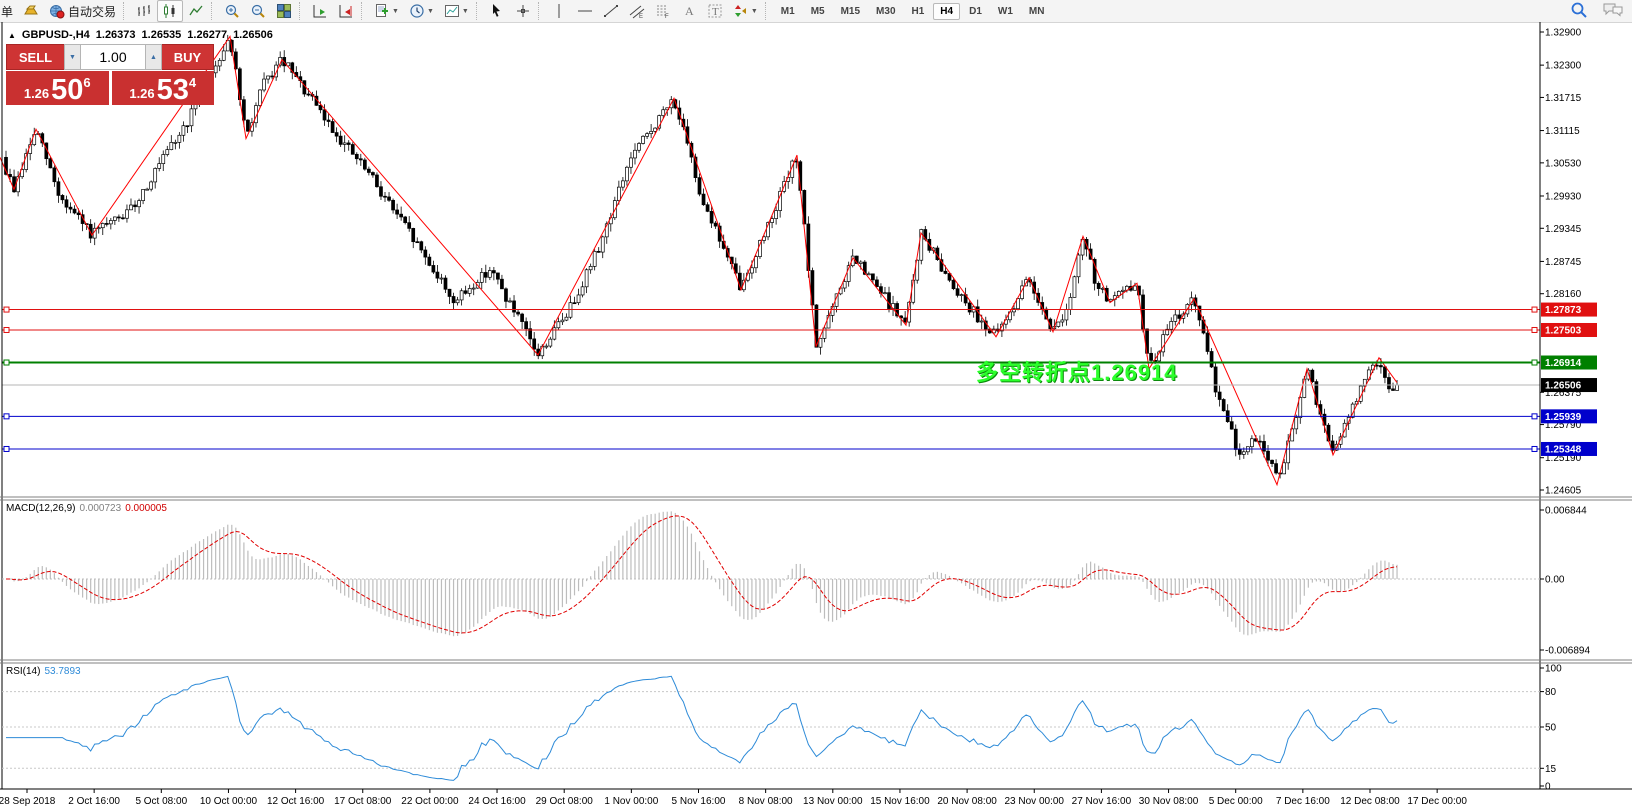 Image resolution: width=1632 pixels, height=811 pixels. Describe the element at coordinates (346, 11) in the screenshot. I see `chart-shift-button` at that location.